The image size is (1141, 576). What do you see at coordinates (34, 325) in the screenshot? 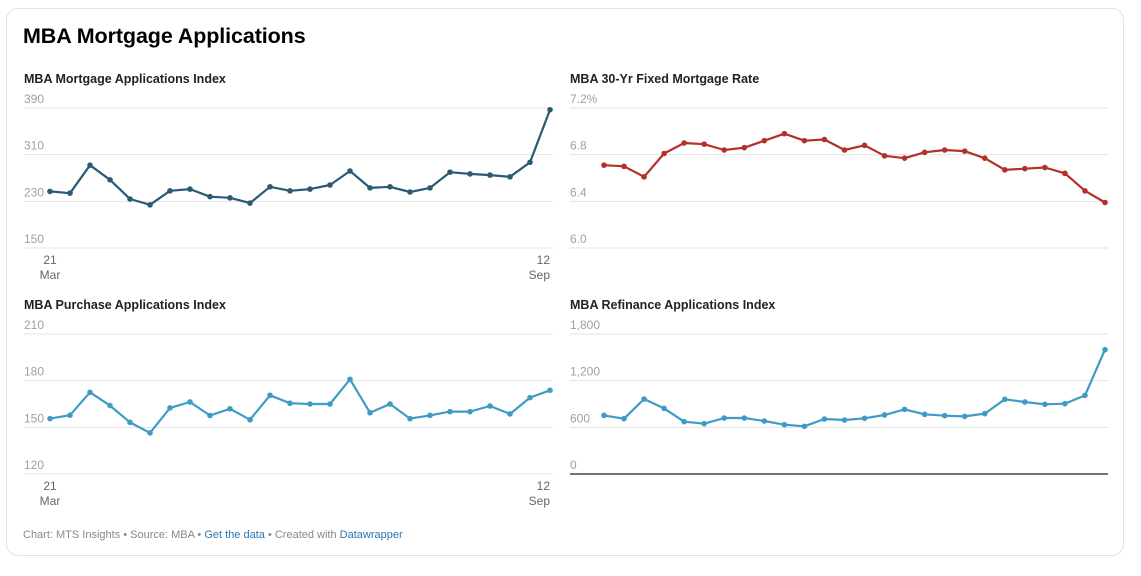
I see `y-tick-label-purchase: 210` at bounding box center [34, 325].